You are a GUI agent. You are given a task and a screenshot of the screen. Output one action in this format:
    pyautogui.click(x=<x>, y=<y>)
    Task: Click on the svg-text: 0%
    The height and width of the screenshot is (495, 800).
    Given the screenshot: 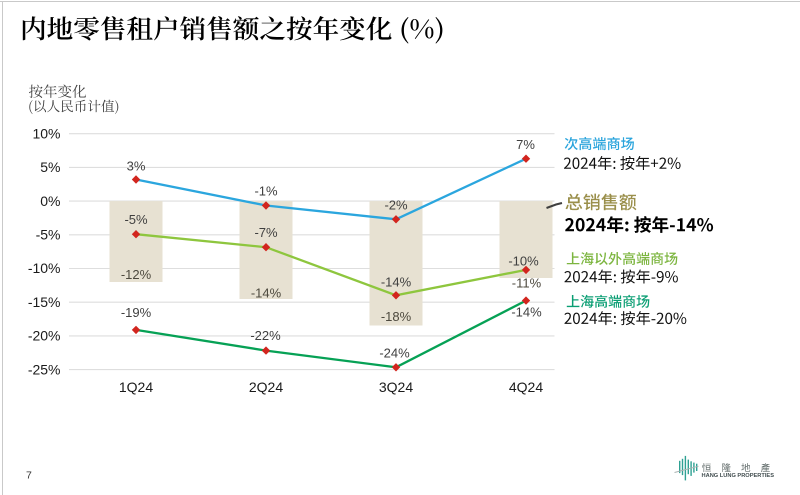 What is the action you would take?
    pyautogui.click(x=50, y=201)
    